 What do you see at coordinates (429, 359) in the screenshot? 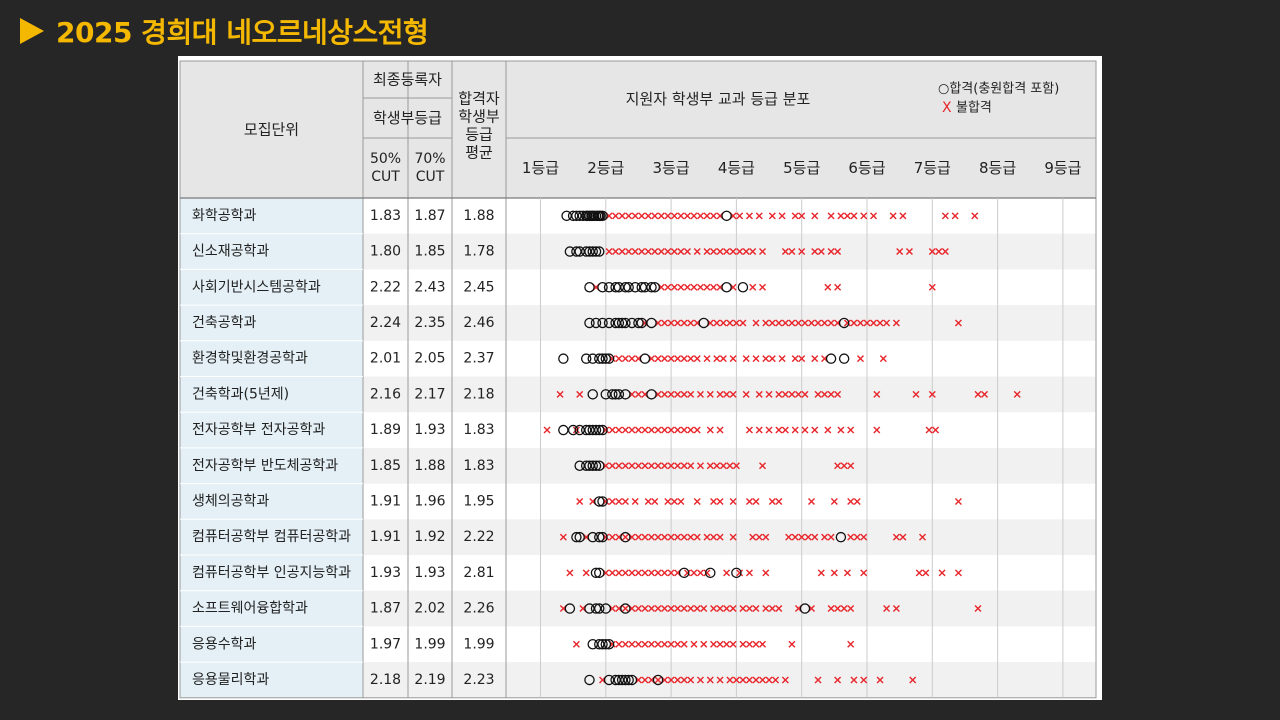
I see `cut70-value: 2.05` at bounding box center [429, 359].